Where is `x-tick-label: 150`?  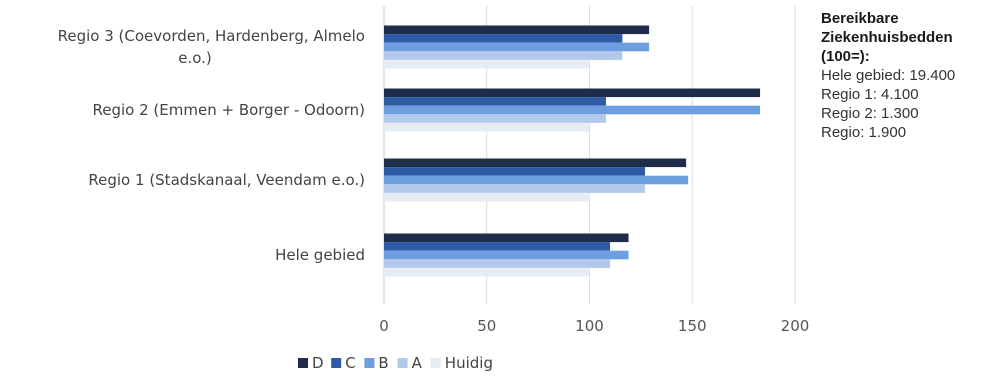 x-tick-label: 150 is located at coordinates (692, 326).